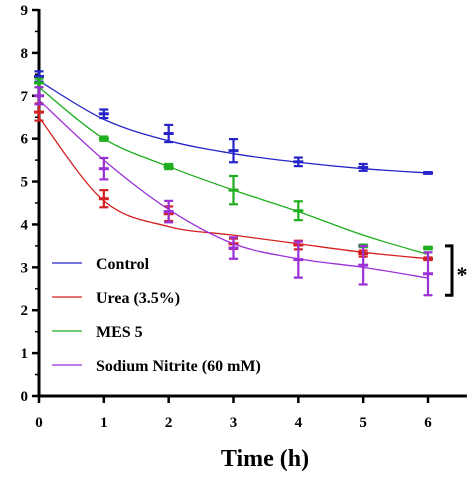 This screenshot has width=474, height=479. What do you see at coordinates (449, 270) in the screenshot?
I see `significance-bracket` at bounding box center [449, 270].